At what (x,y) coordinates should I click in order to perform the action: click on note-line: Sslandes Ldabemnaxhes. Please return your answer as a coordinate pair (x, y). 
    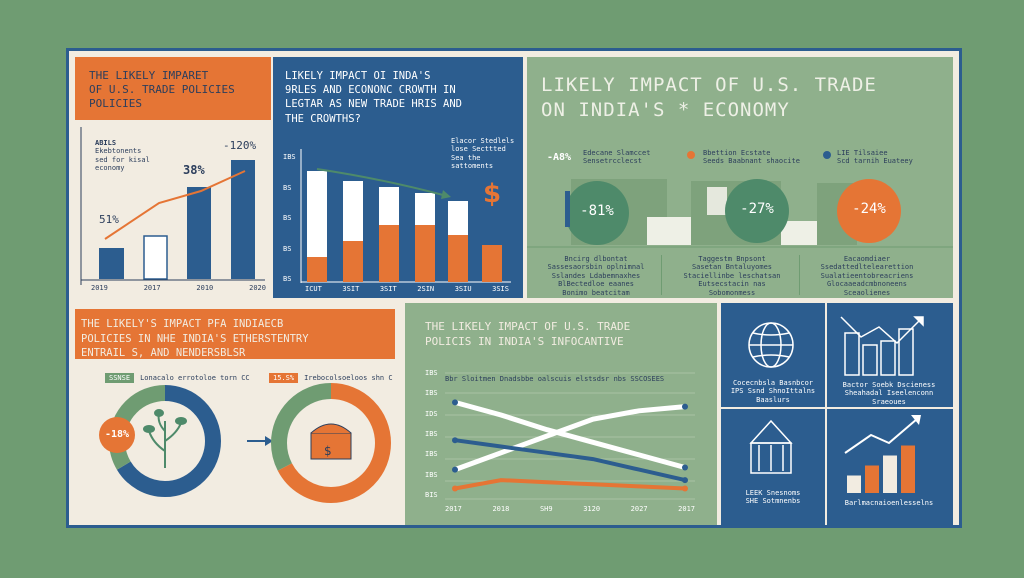
    Looking at the image, I should click on (596, 275).